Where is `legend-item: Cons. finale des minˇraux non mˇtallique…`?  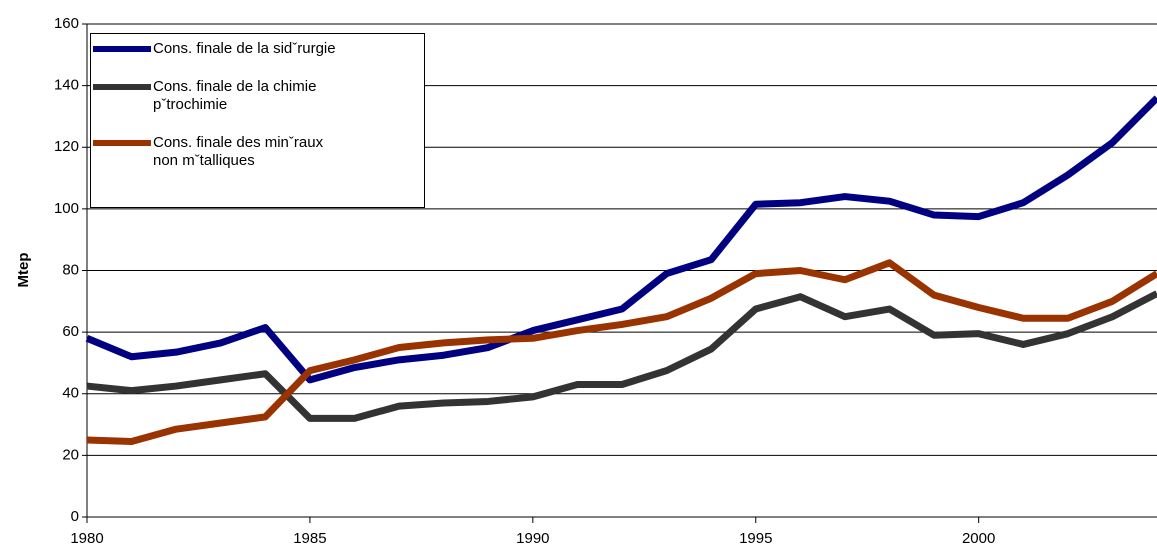
legend-item: Cons. finale des minˇraux non mˇtallique… is located at coordinates (217, 152).